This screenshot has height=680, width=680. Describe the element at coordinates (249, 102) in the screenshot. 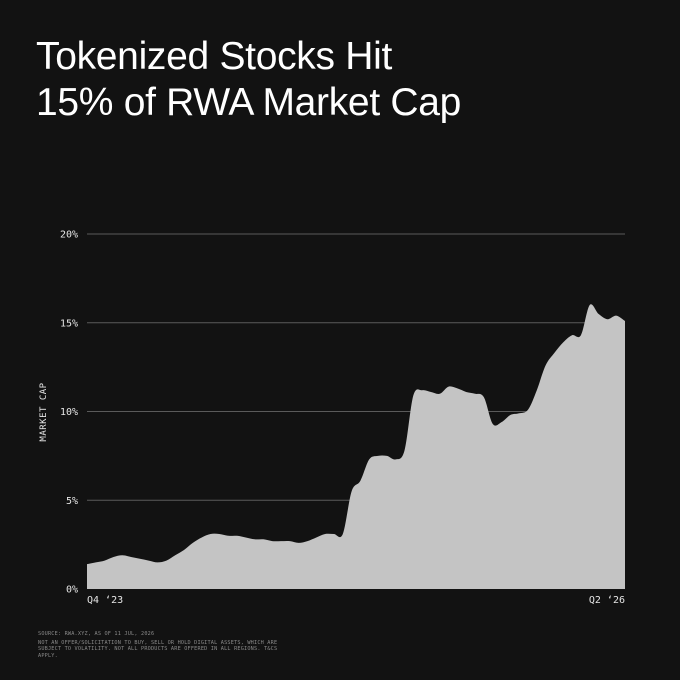

I see `chart-title-line-2: 15% of RWA Market Cap` at that location.